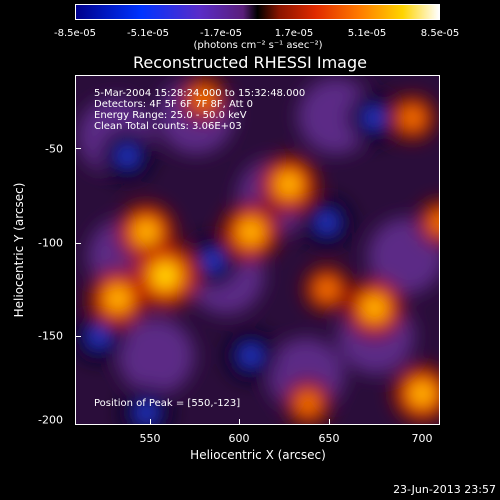 Image resolution: width=500 pixels, height=500 pixels. What do you see at coordinates (422, 438) in the screenshot?
I see `x-tick-label: 700` at bounding box center [422, 438].